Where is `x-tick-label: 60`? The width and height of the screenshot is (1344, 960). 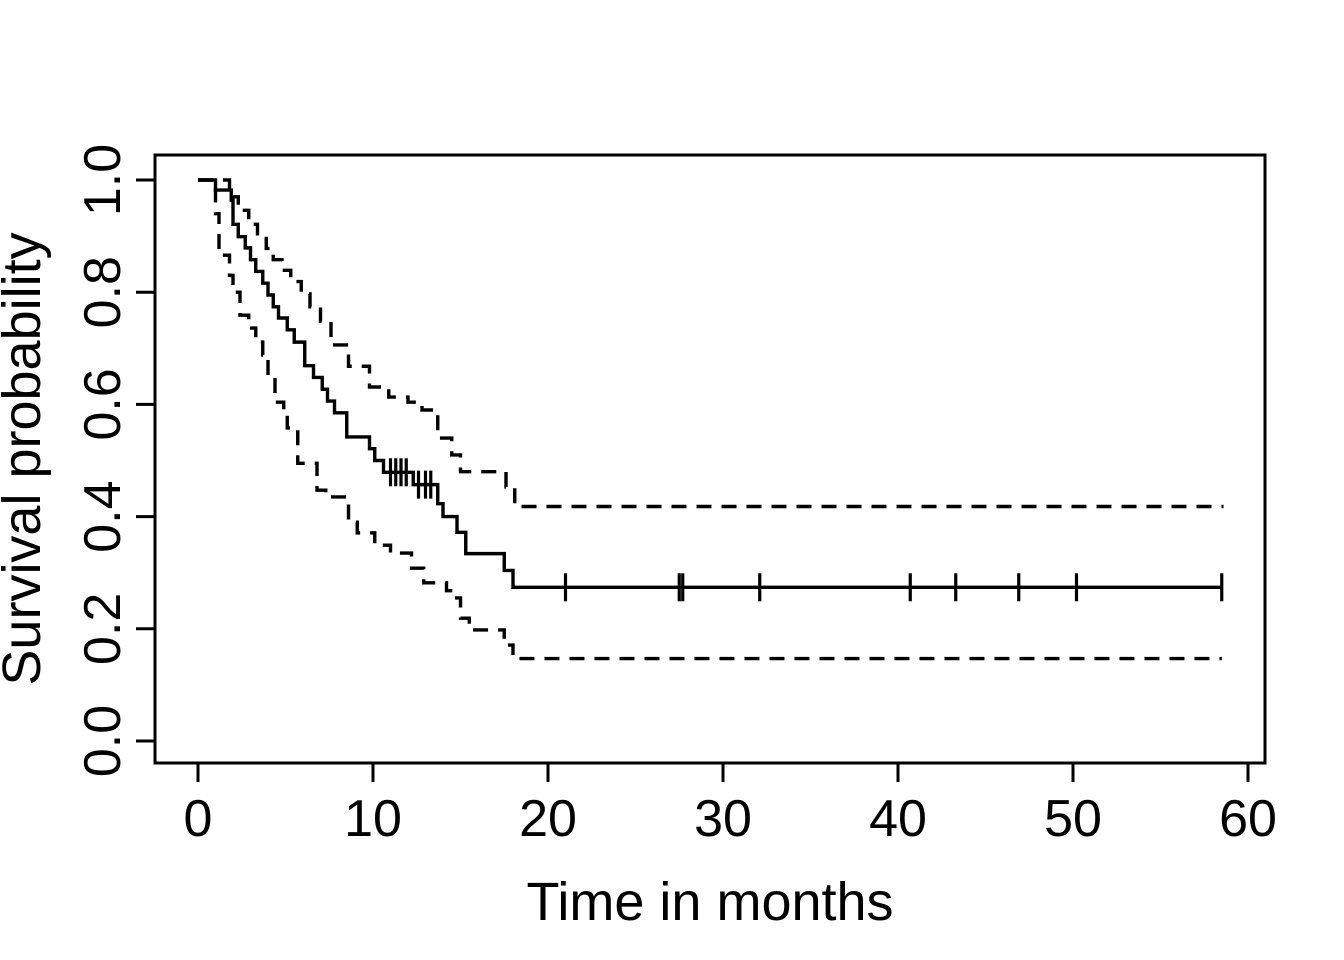 x-tick-label: 60 is located at coordinates (1248, 819).